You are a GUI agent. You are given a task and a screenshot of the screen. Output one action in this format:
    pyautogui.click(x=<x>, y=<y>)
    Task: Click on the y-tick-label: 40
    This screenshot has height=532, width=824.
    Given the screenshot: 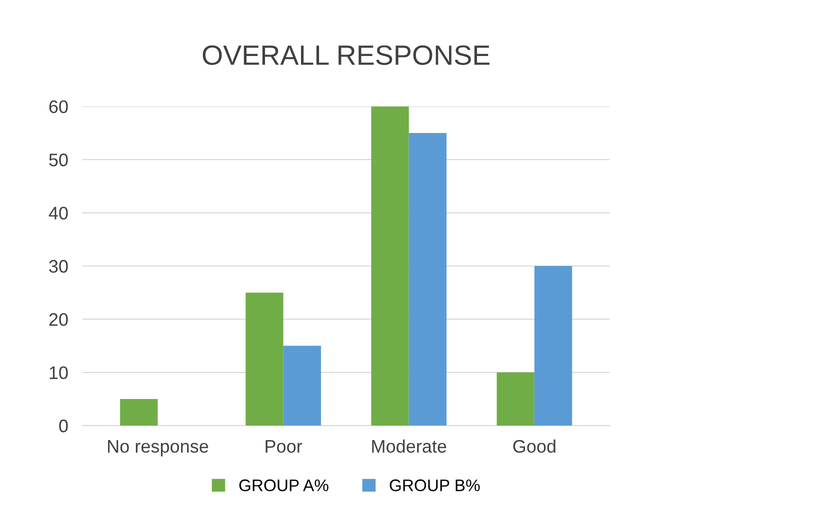 What is the action you would take?
    pyautogui.click(x=58, y=213)
    